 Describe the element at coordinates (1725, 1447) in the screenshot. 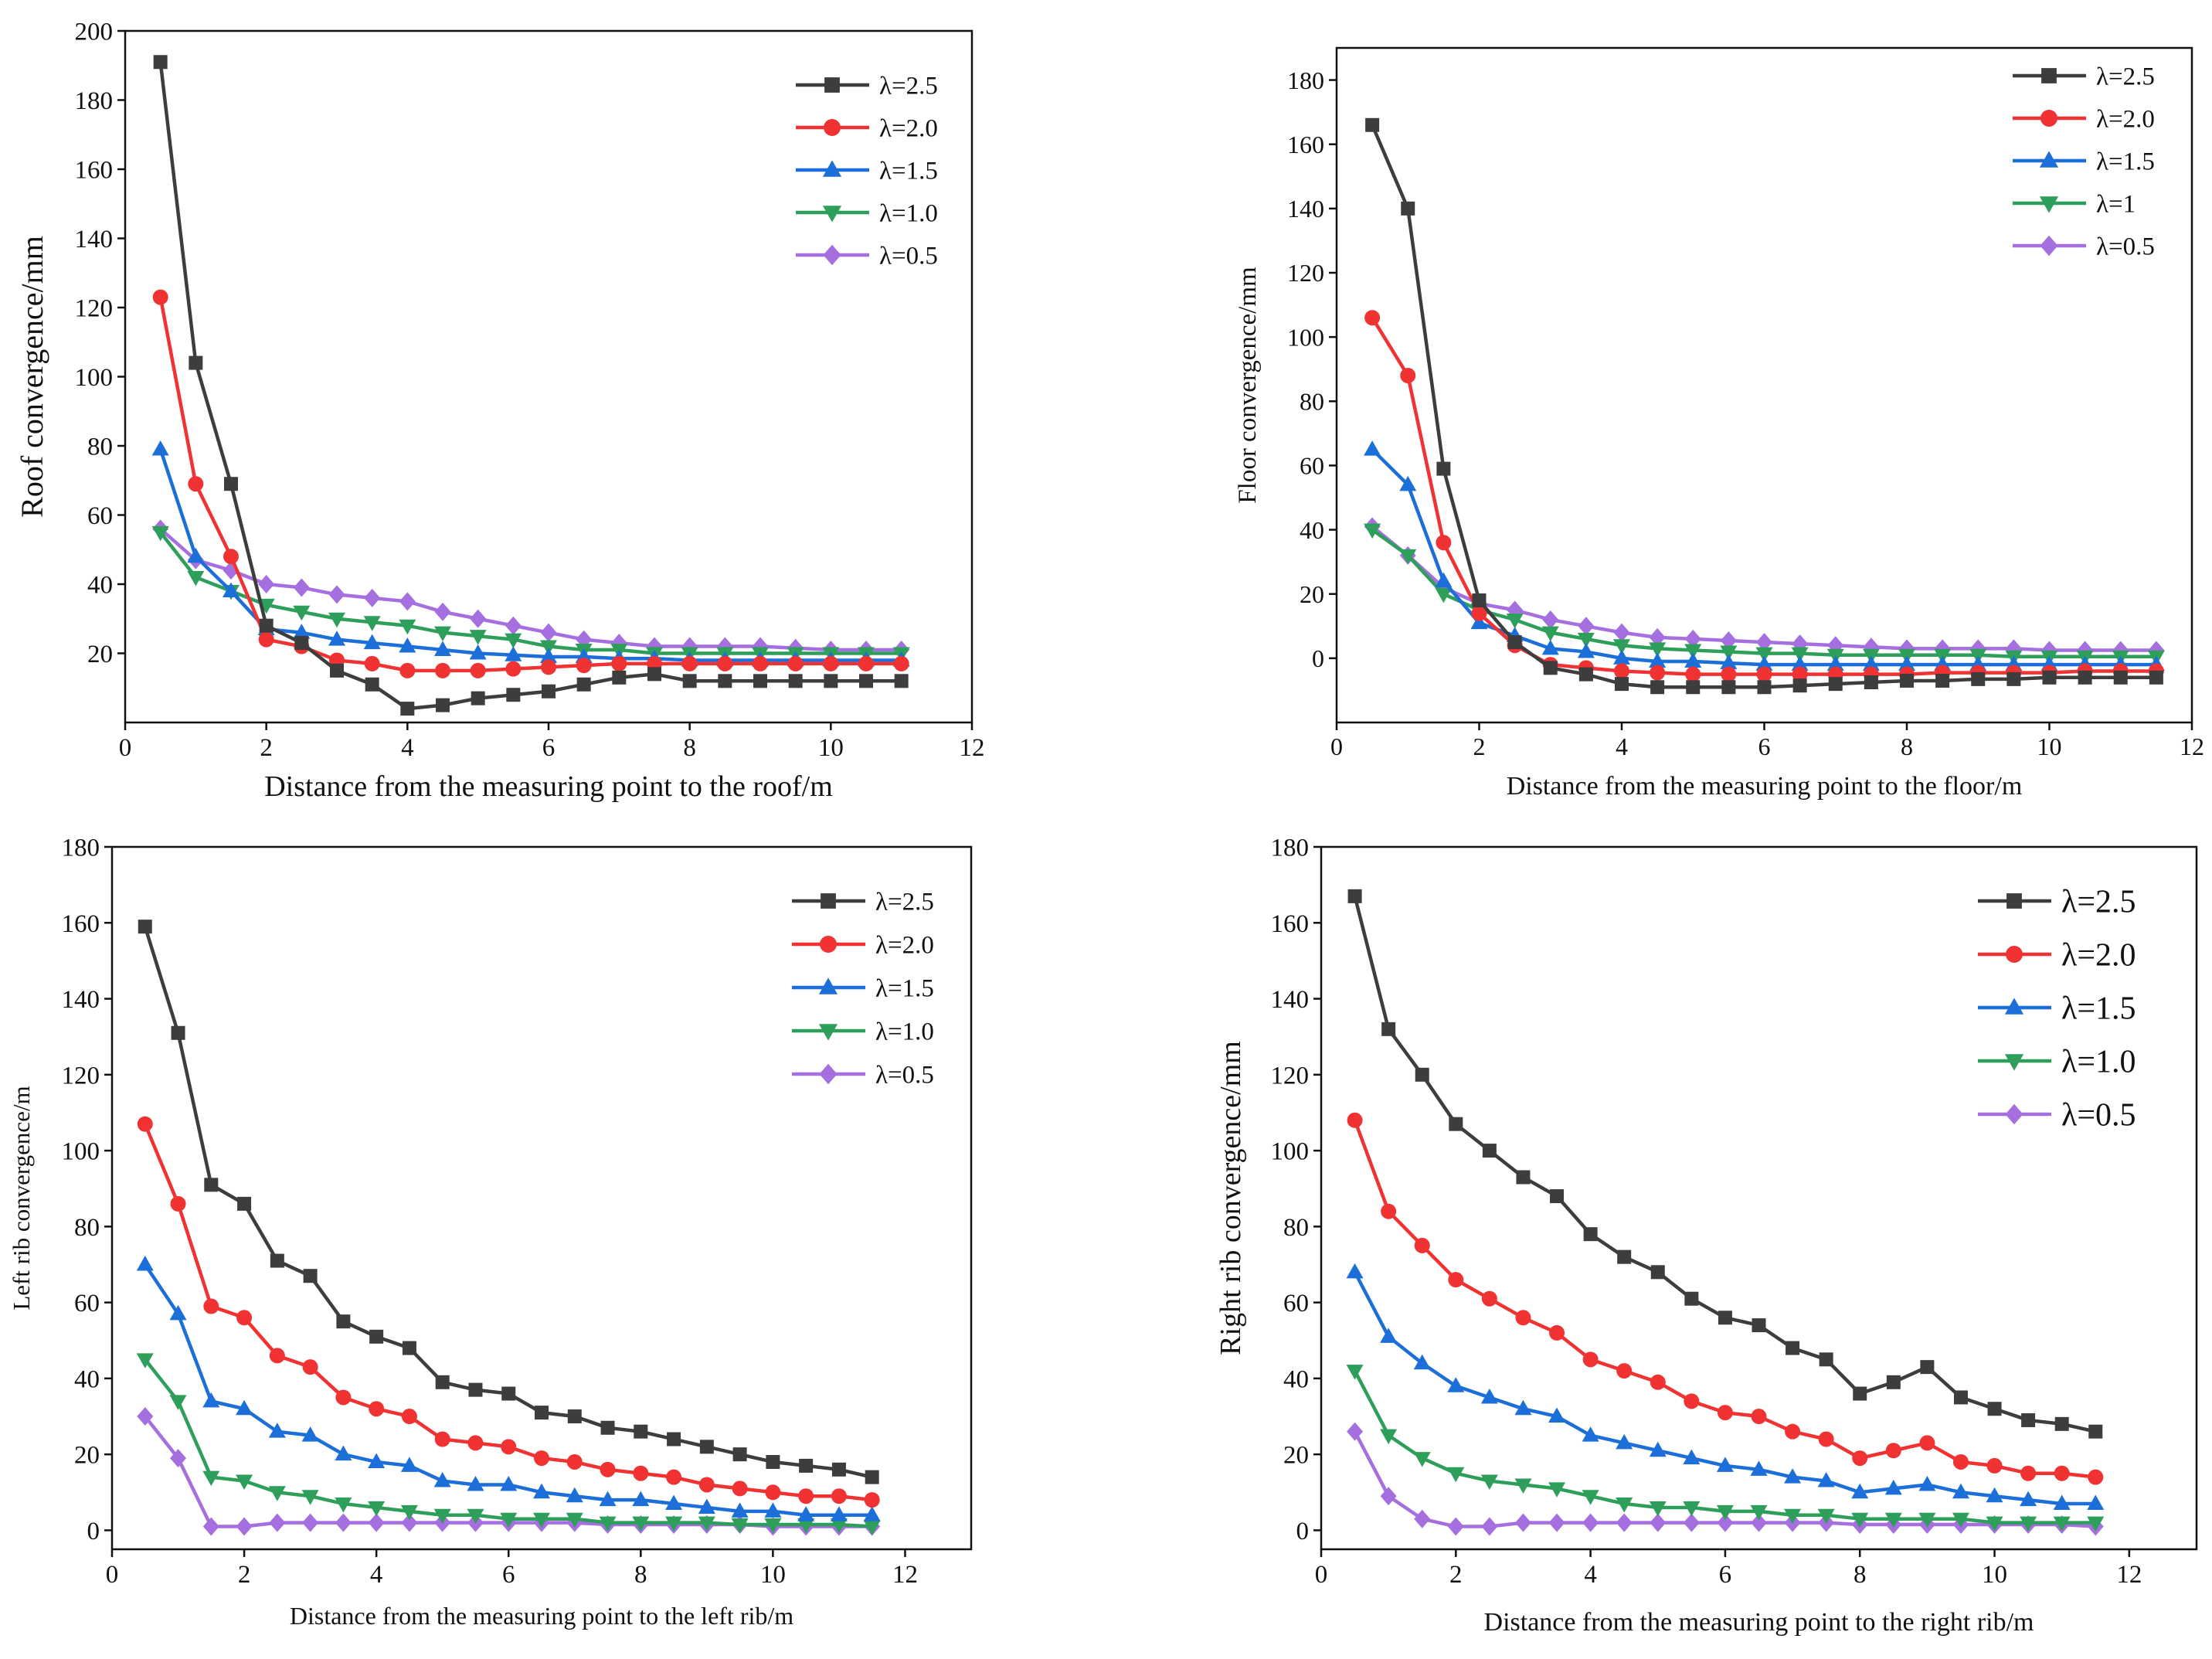

I see `series-line-1.0` at that location.